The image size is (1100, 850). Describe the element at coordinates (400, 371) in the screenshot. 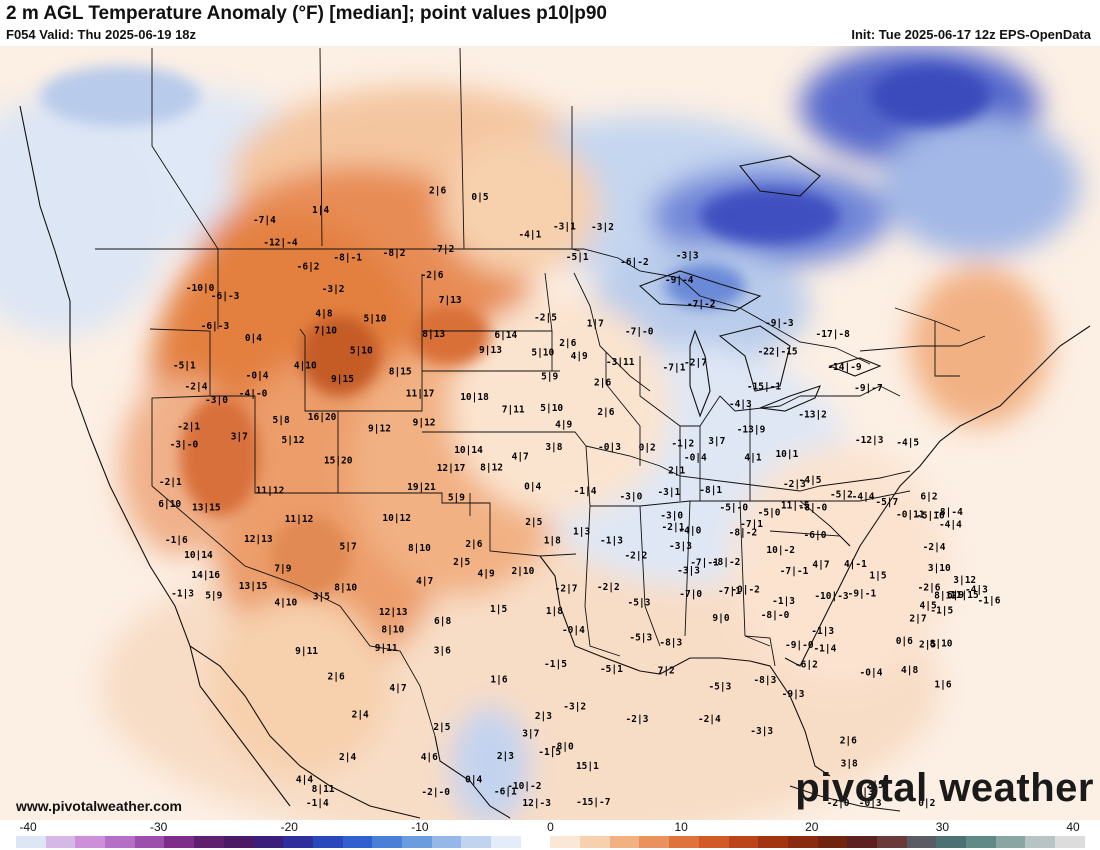

I see `point-value-label: 8|15` at that location.